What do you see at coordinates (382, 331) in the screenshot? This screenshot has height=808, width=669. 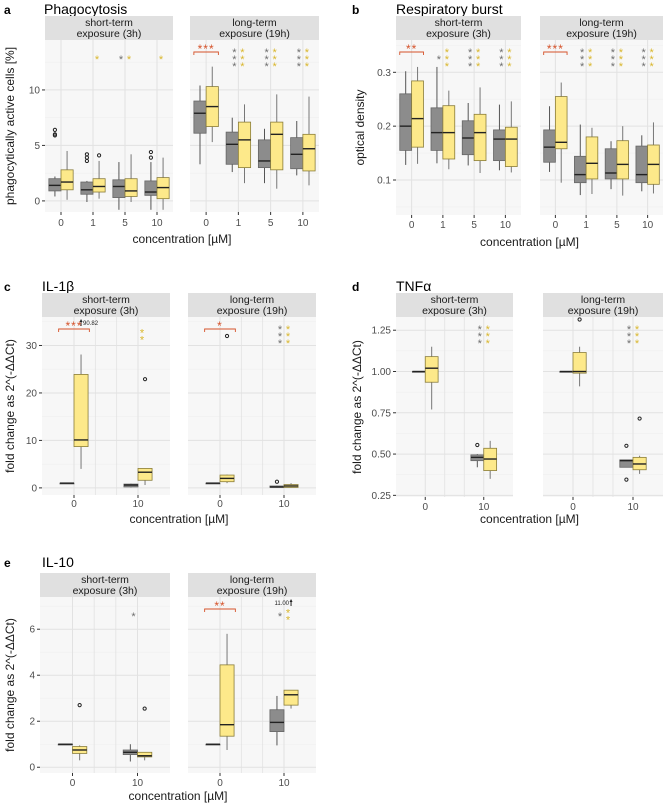 I see `y-tick-label: 1.25` at bounding box center [382, 331].